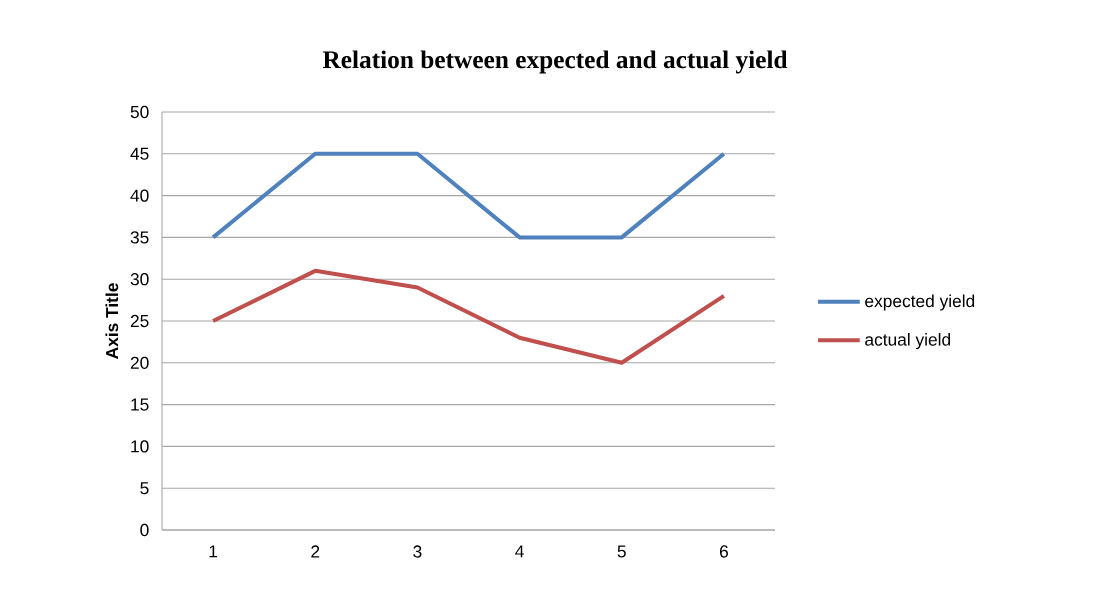  Describe the element at coordinates (144, 488) in the screenshot. I see `y-tick-label: 5` at that location.